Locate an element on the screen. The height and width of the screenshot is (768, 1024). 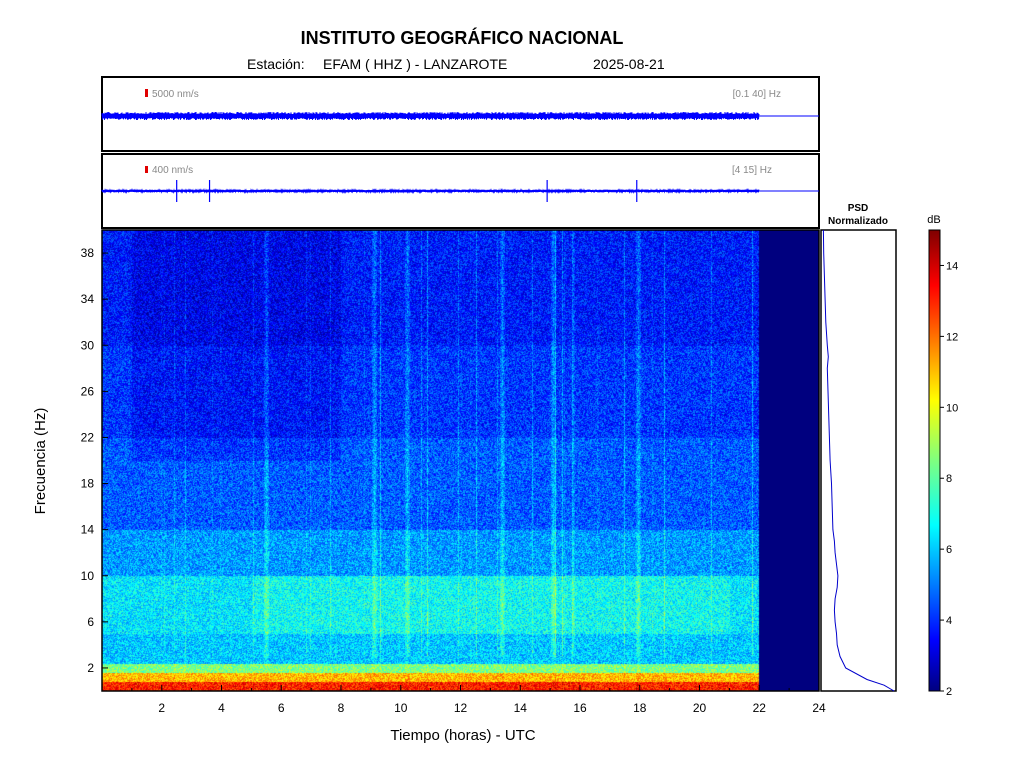
y-tick-label: 10 is located at coordinates (88, 576).